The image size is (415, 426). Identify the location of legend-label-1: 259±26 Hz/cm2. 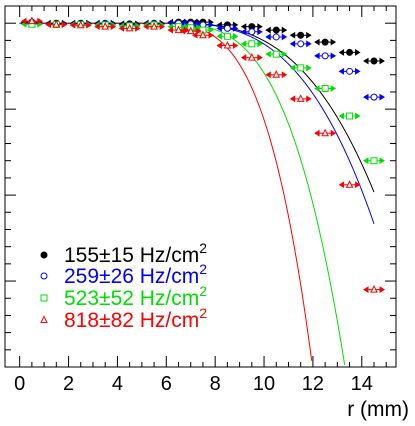
(135, 274).